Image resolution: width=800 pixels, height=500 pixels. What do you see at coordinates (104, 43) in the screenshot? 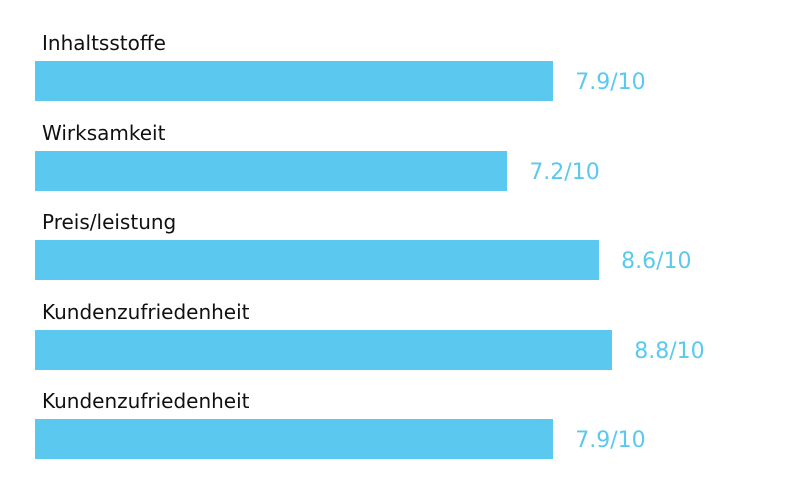
I see `category-label: Inhaltsstoffe` at bounding box center [104, 43].